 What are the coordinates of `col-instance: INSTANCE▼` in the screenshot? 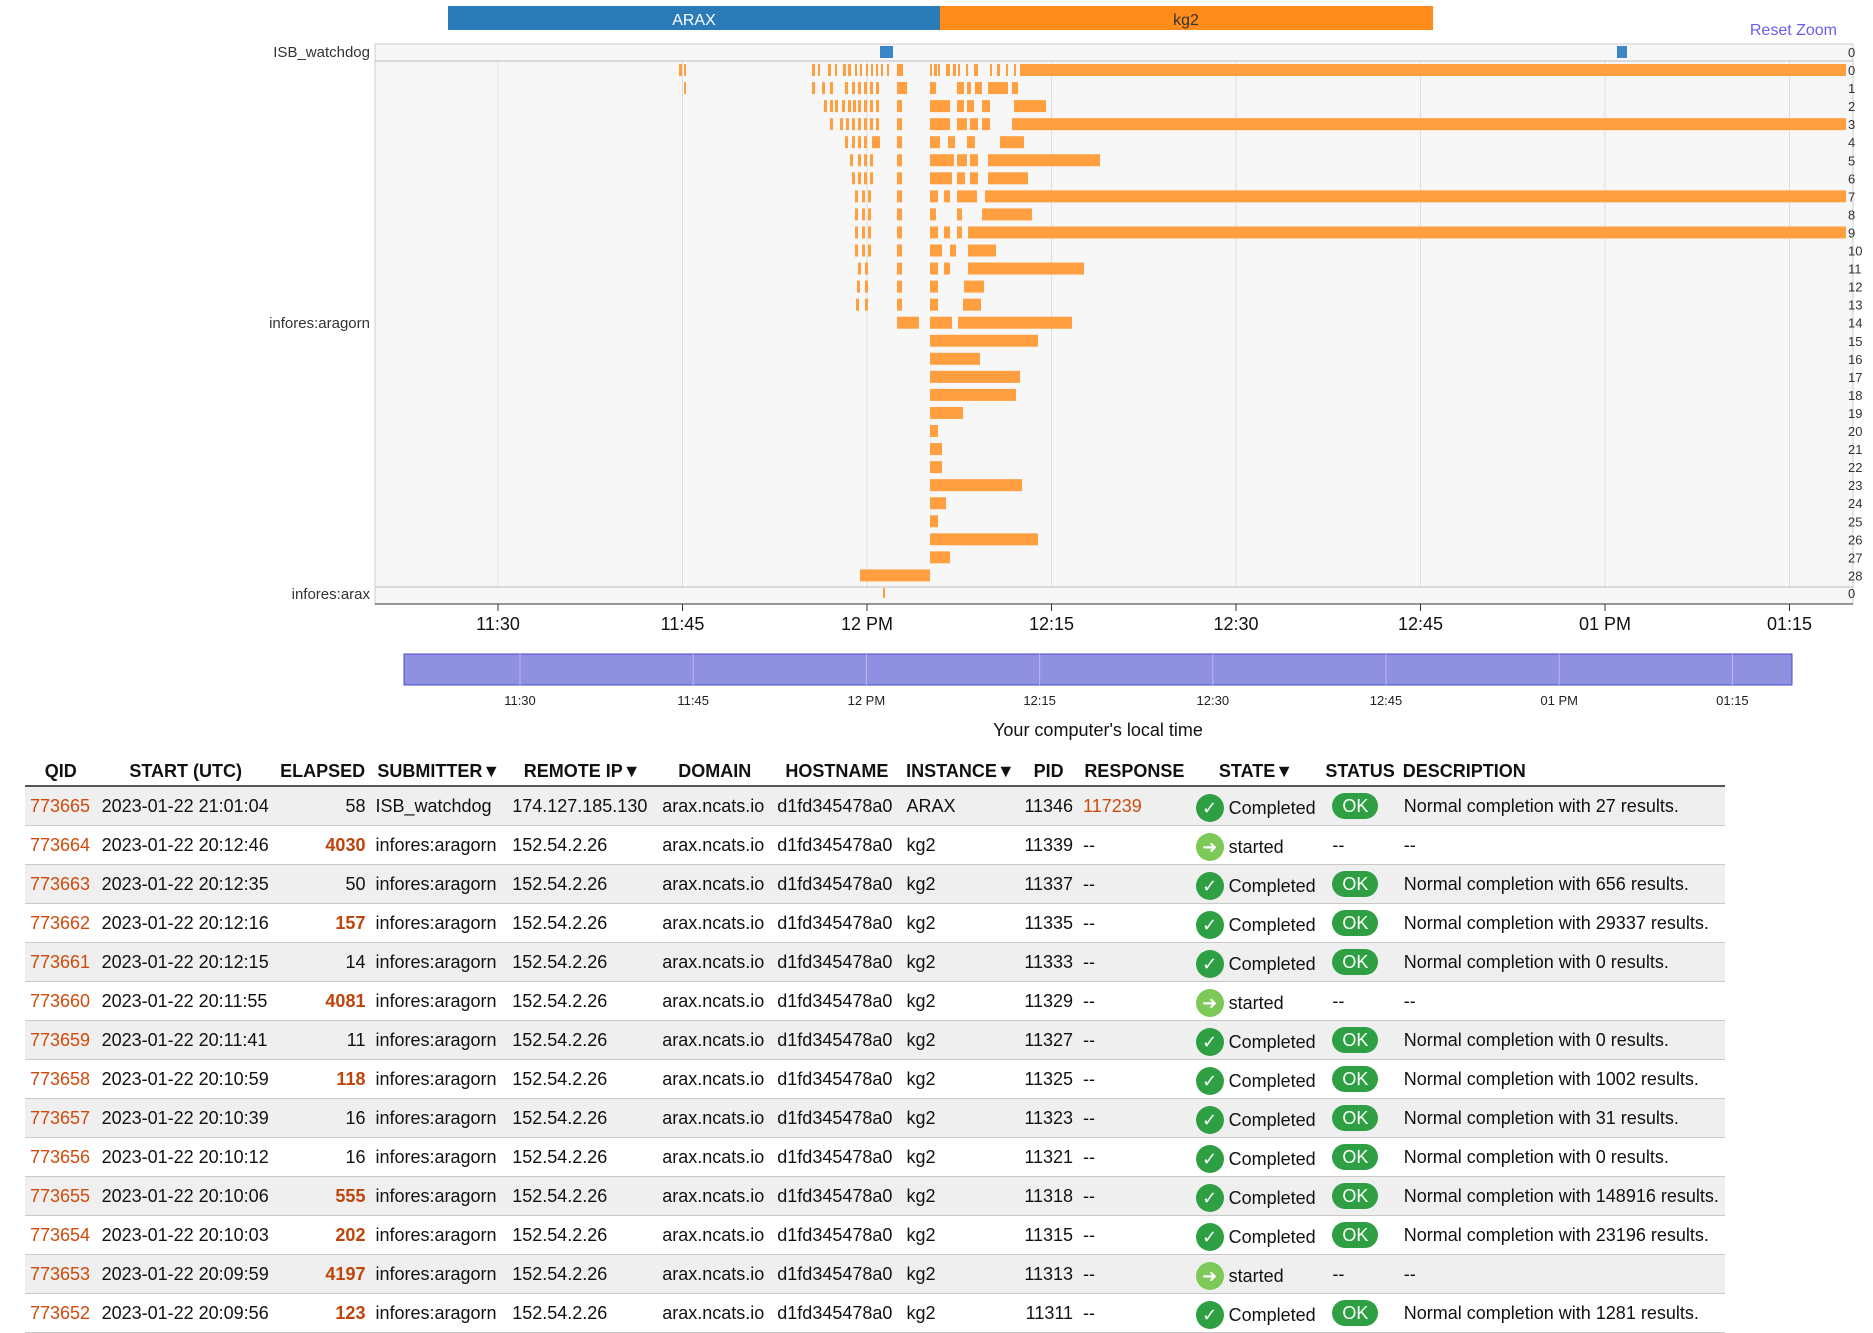 It's located at (960, 772).